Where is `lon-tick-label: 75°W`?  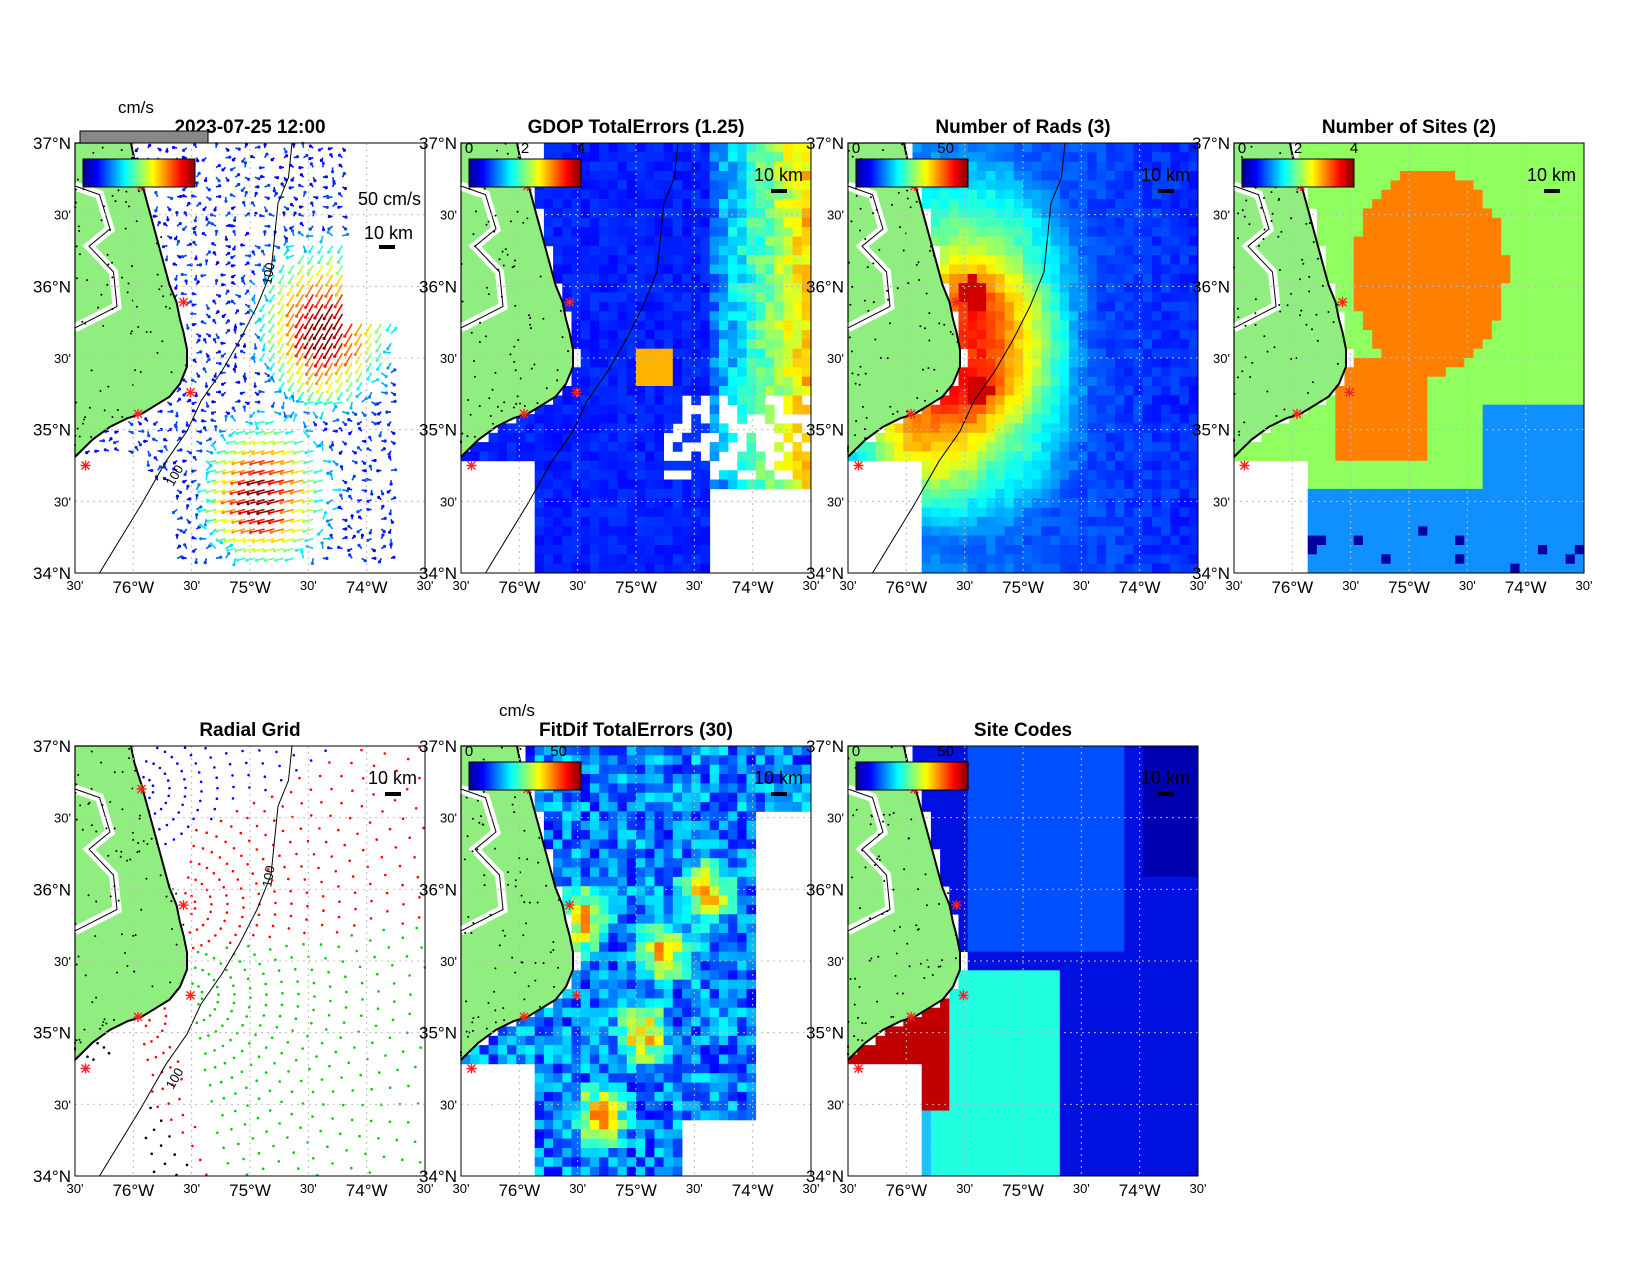
lon-tick-label: 75°W is located at coordinates (250, 587).